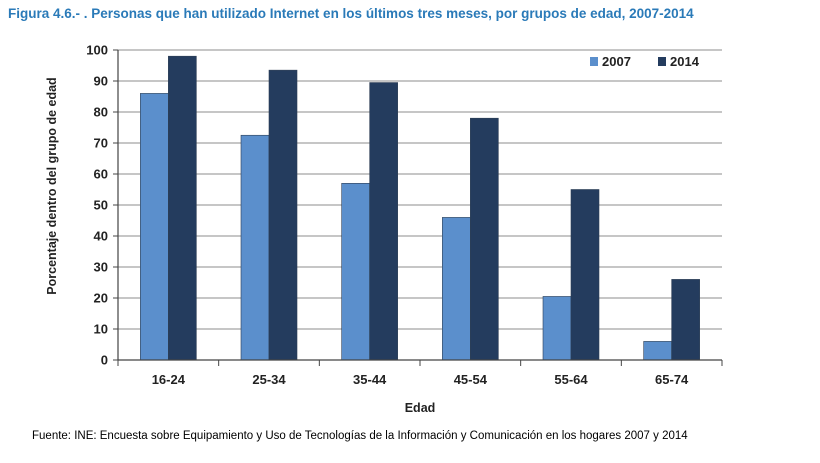  What do you see at coordinates (420, 373) in the screenshot?
I see `x-axis-ticks: 16-24 25-34 35-44 45-54 55-64 65-74` at bounding box center [420, 373].